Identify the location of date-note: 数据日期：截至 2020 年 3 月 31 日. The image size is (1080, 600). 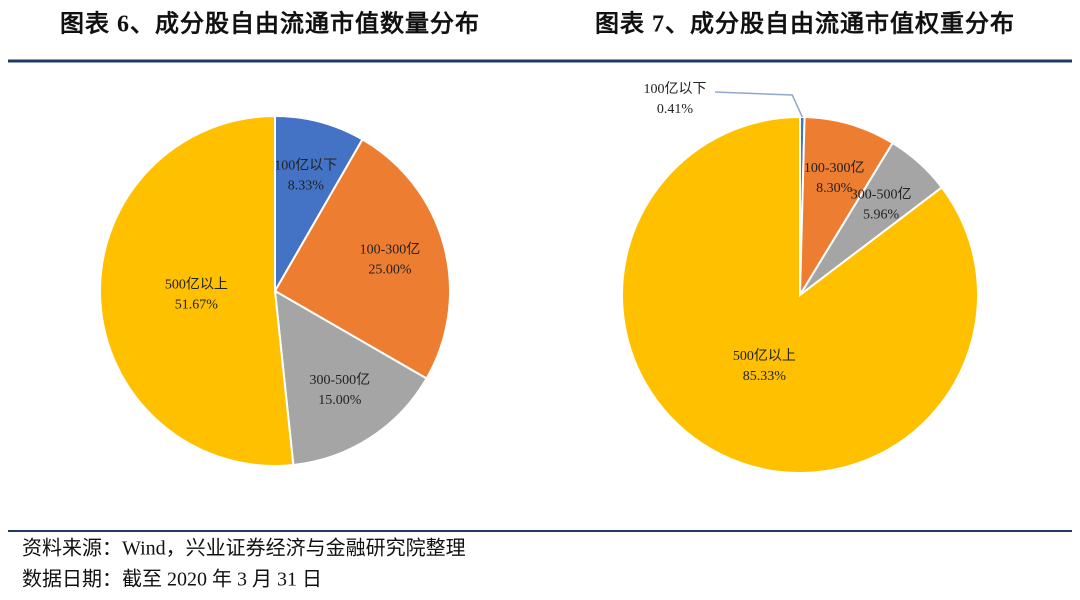
(172, 579).